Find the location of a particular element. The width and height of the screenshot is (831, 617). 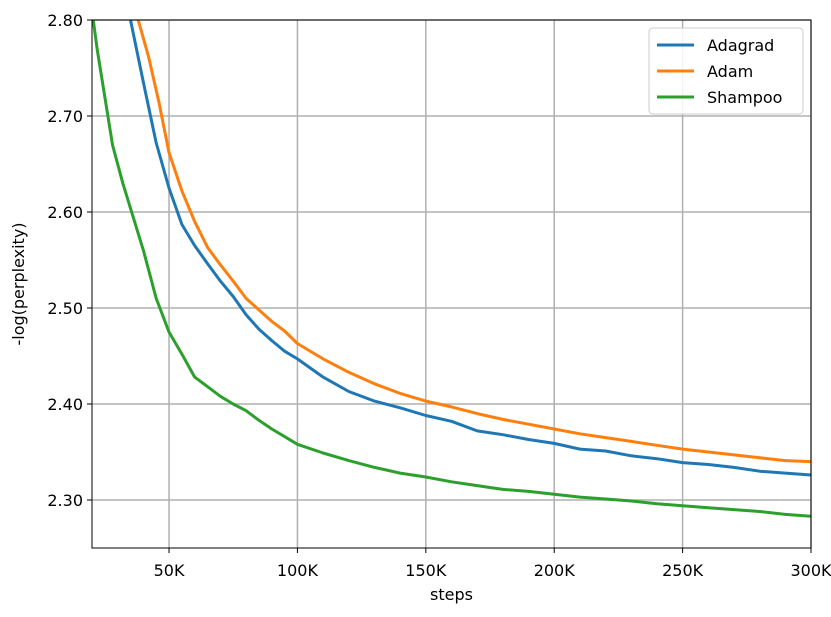

legend-label-adam: Adam is located at coordinates (730, 71).